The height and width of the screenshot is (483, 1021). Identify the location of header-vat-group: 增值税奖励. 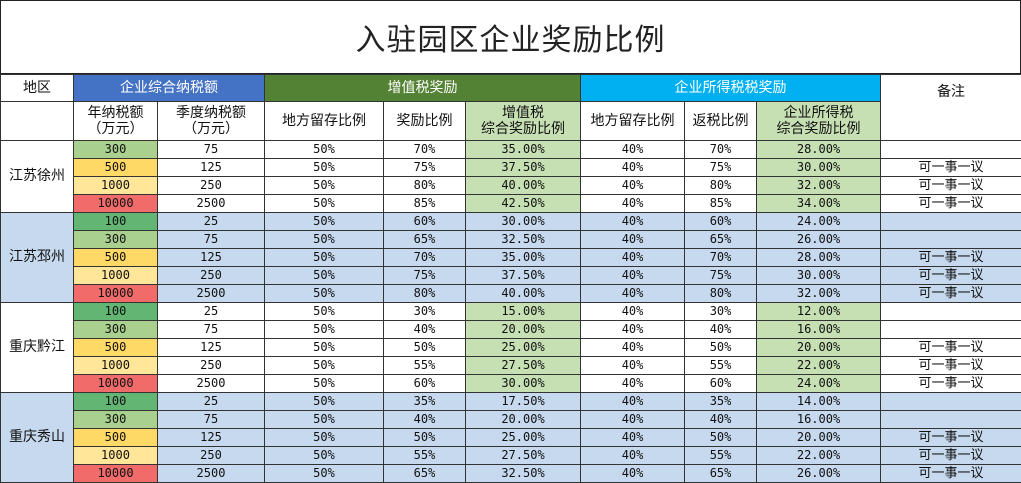
(422, 88).